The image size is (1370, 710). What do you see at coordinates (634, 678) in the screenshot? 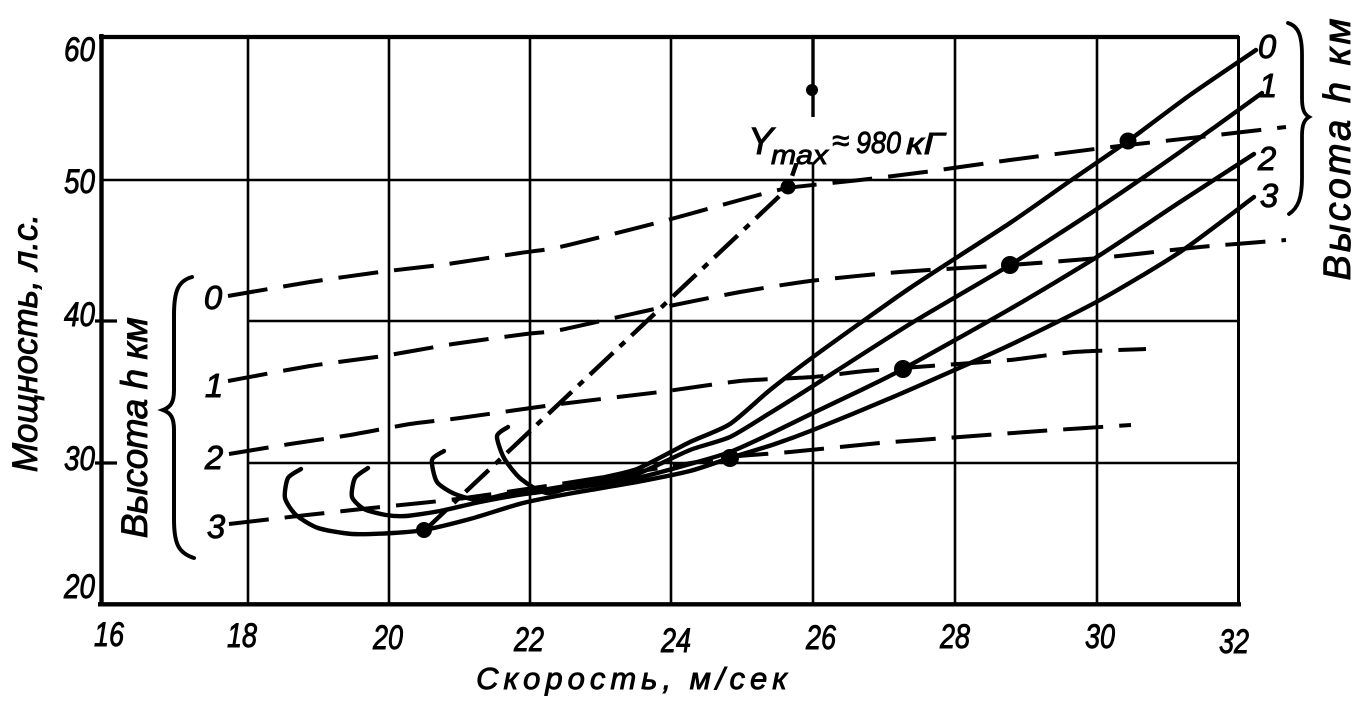
I see `svg-text: Скорость, м/сек` at bounding box center [634, 678].